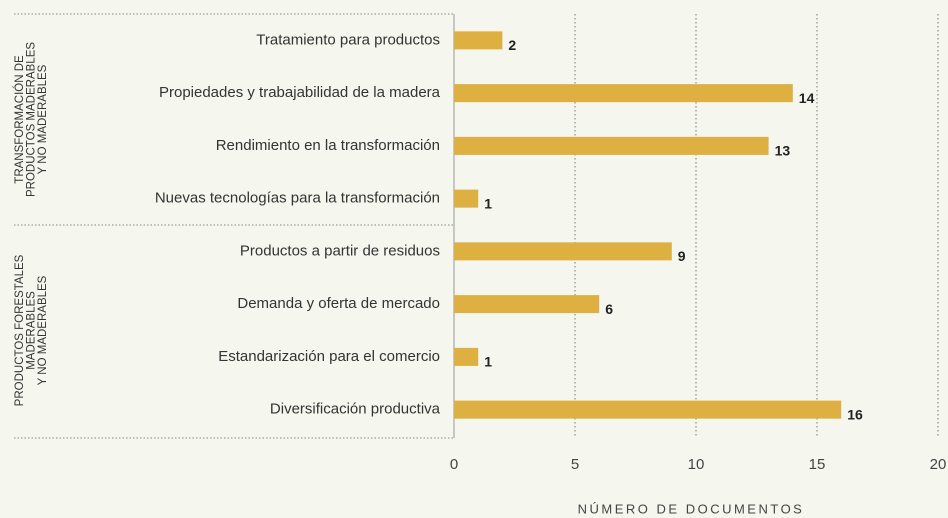 Image resolution: width=948 pixels, height=518 pixels. Describe the element at coordinates (682, 256) in the screenshot. I see `value-label: 9` at that location.